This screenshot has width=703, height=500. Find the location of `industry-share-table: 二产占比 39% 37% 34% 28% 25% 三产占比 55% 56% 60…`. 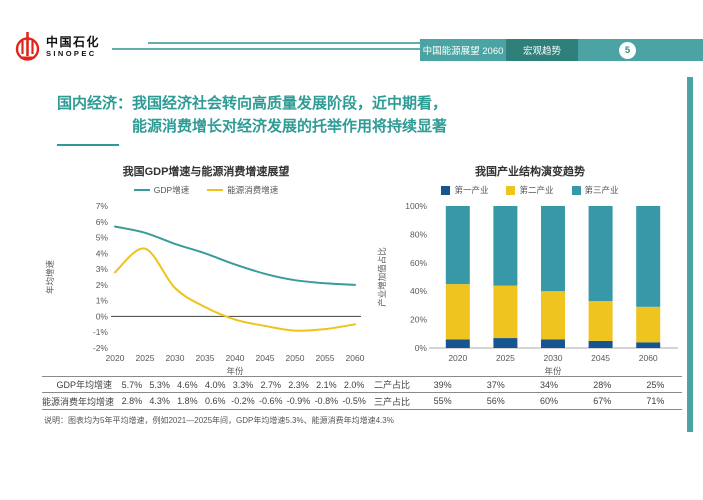

industry-share-table: 二产占比 39% 37% 34% 28% 25% 三产占比 55% 56% 60… is located at coordinates (520, 393).